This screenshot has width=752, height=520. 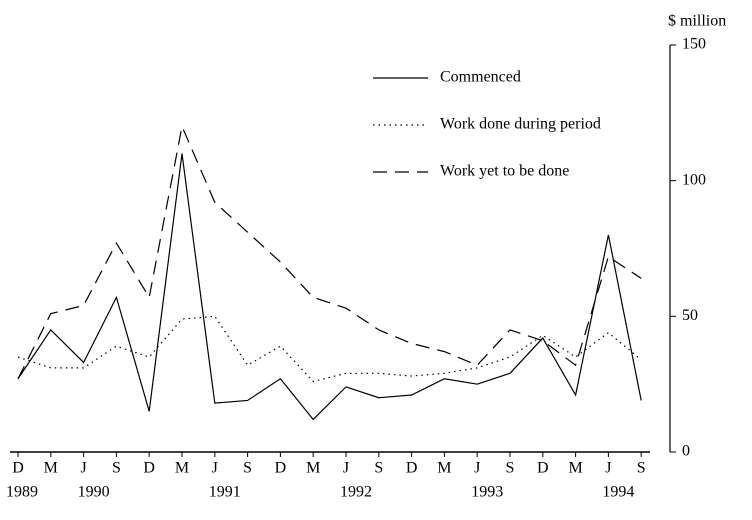 I want to click on y-tick-label: 100, so click(x=694, y=179).